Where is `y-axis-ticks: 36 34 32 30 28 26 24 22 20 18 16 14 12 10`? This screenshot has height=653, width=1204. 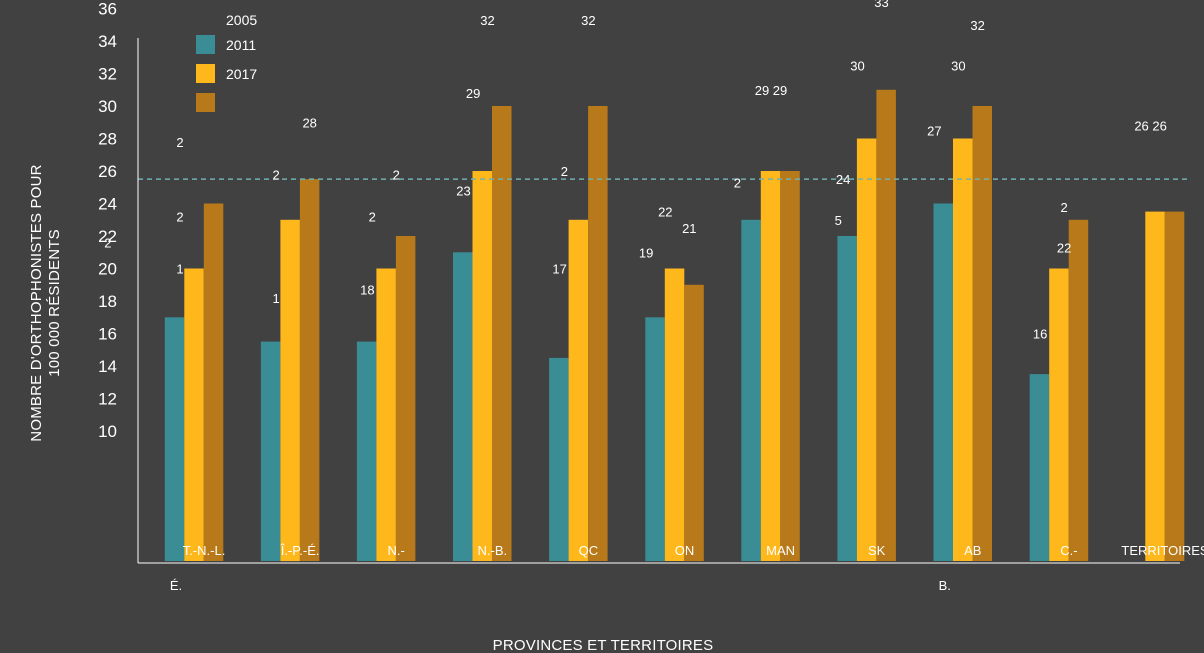
y-axis-ticks: 36 34 32 30 28 26 24 22 20 18 16 14 12 10 is located at coordinates (107, 220).